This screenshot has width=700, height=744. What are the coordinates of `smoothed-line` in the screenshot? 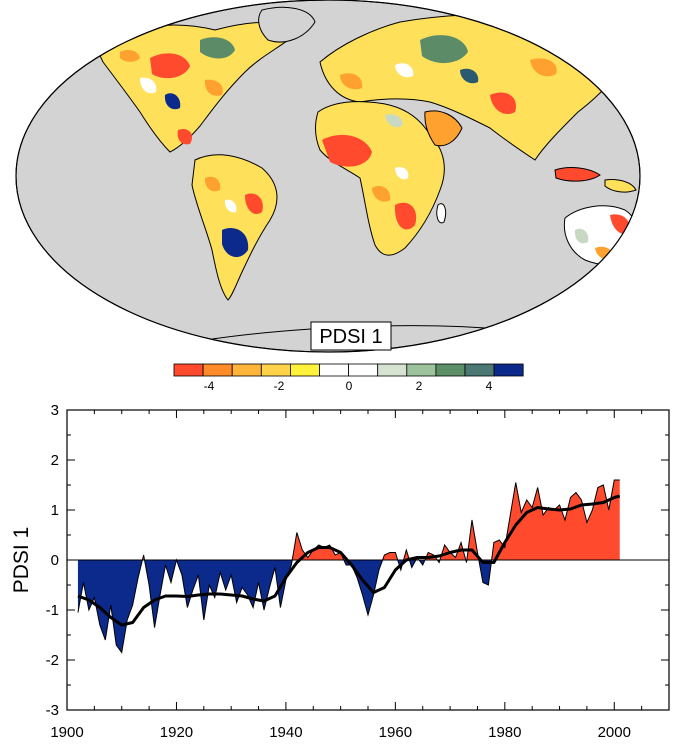 It's located at (349, 560).